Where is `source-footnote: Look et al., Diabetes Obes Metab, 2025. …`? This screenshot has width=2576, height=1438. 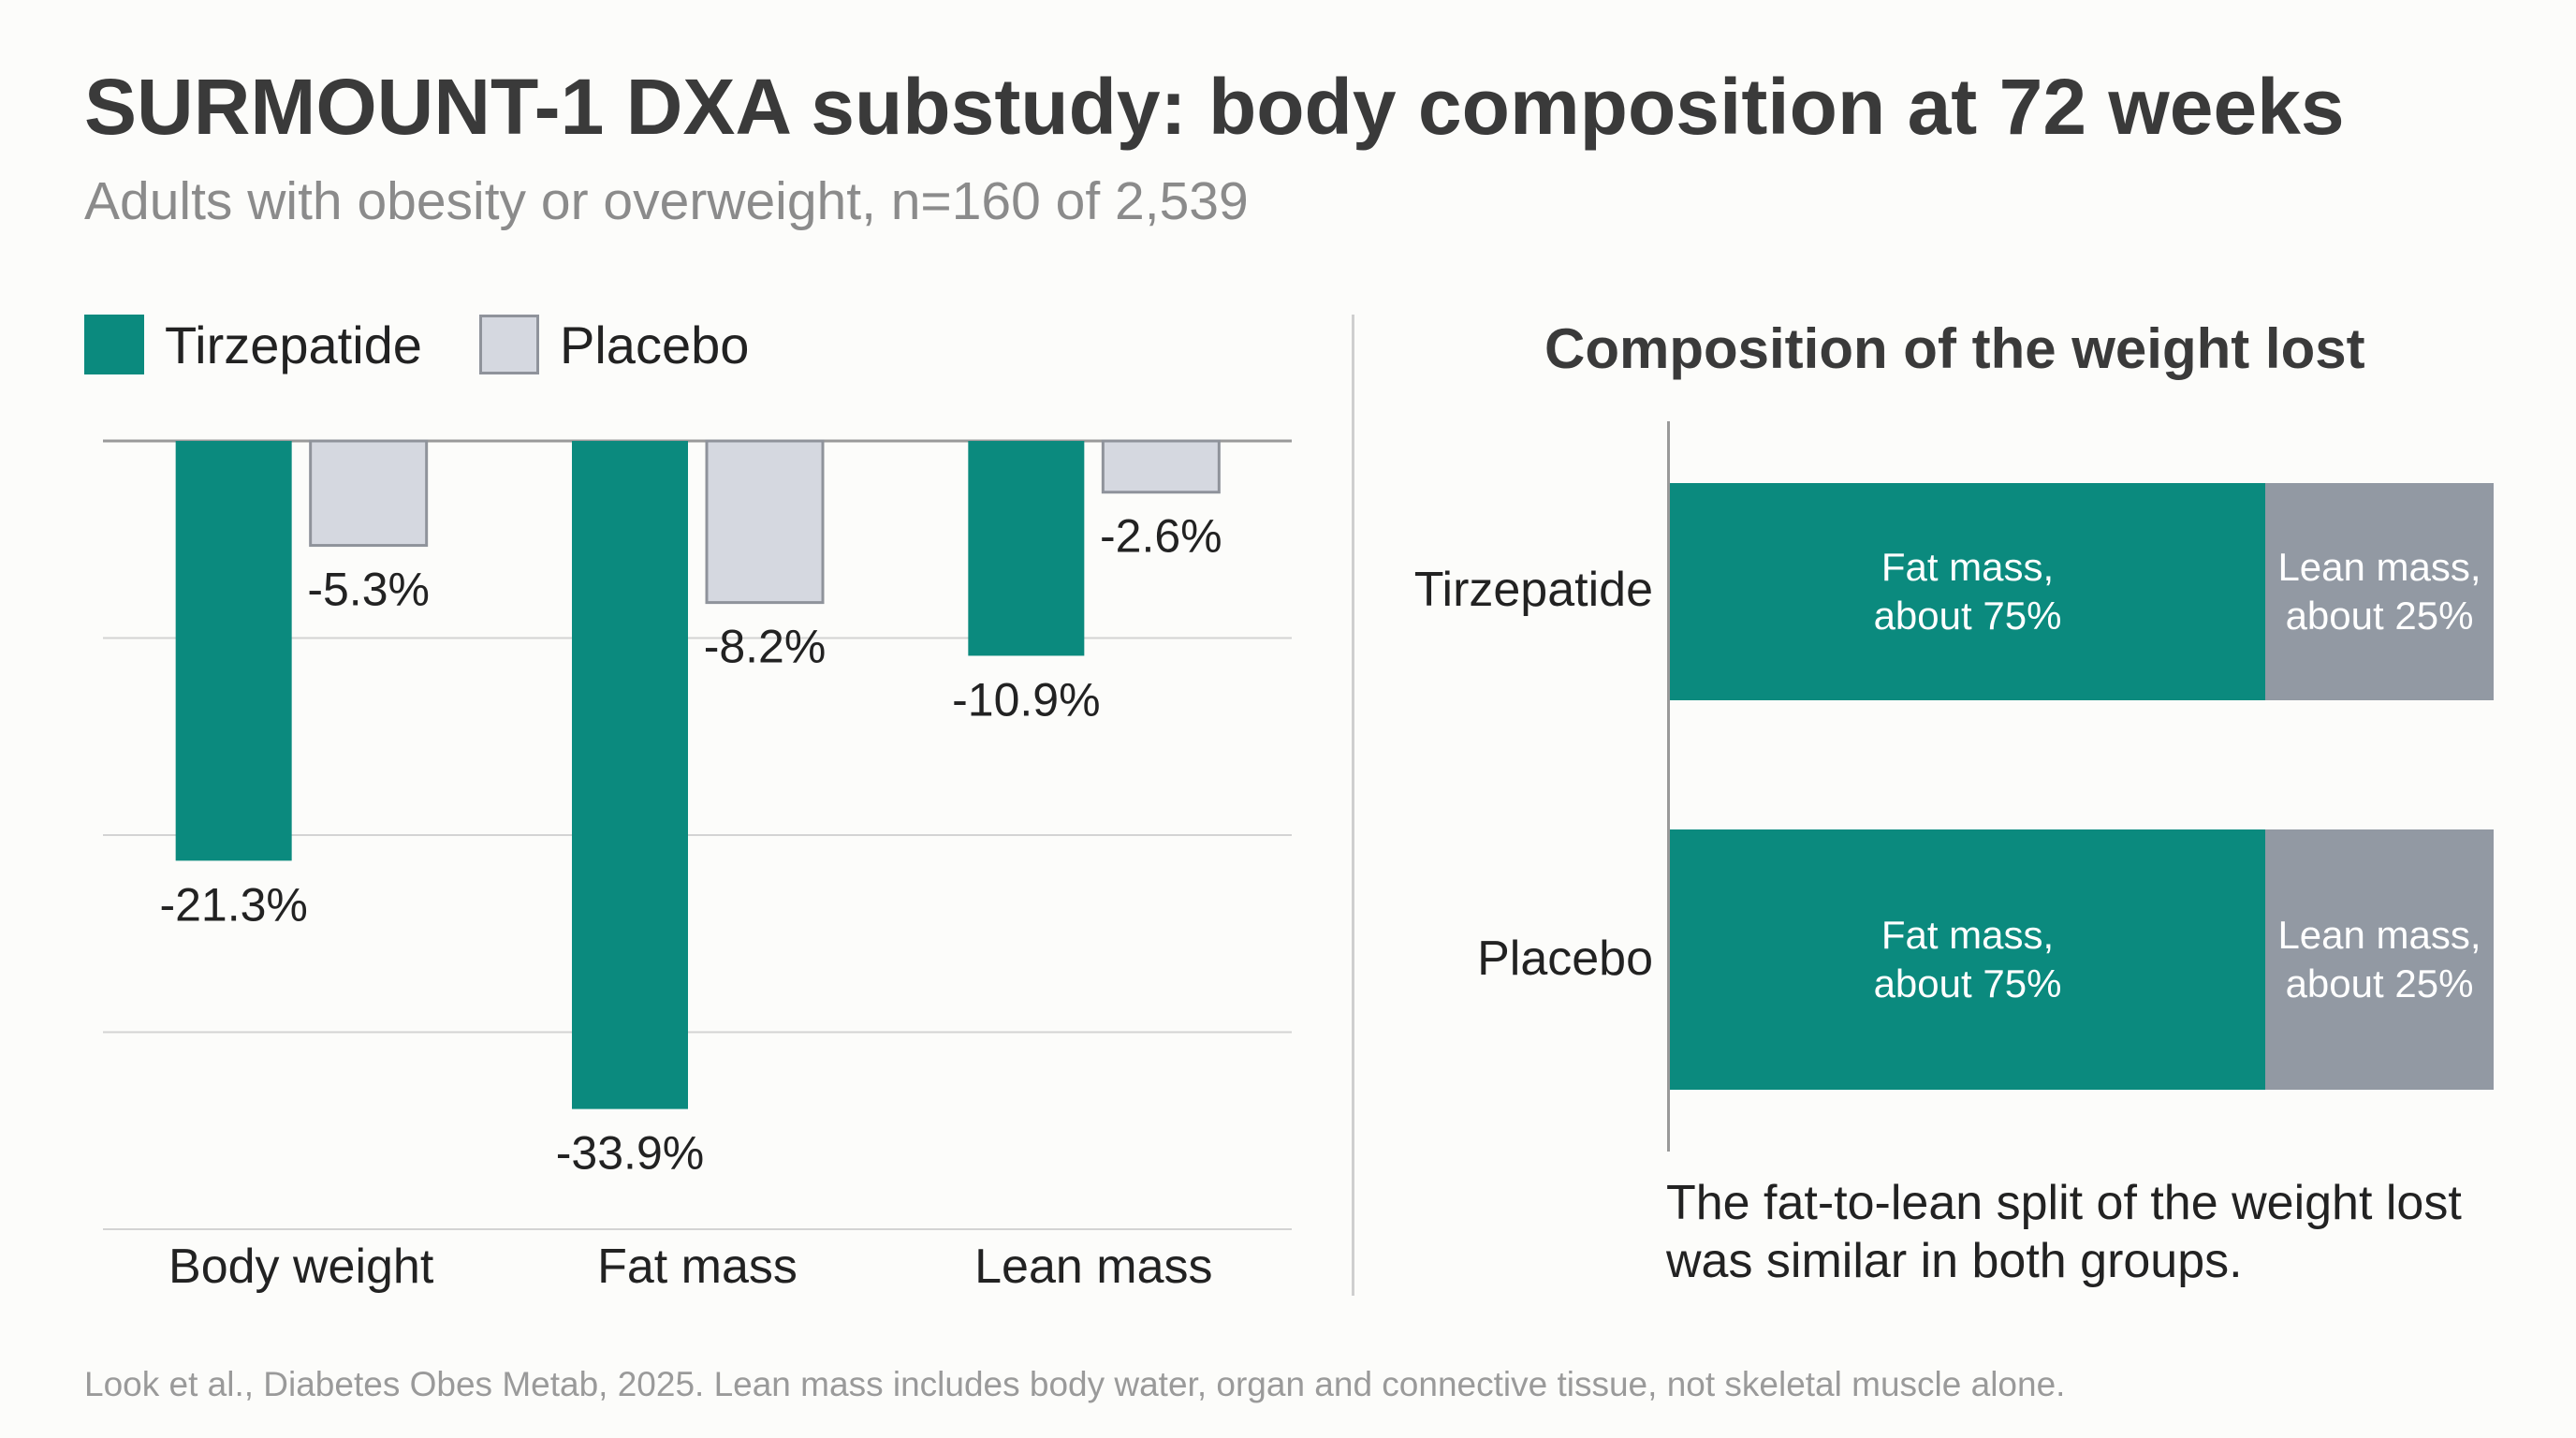
source-footnote: Look et al., Diabetes Obes Metab, 2025. … is located at coordinates (1075, 1384).